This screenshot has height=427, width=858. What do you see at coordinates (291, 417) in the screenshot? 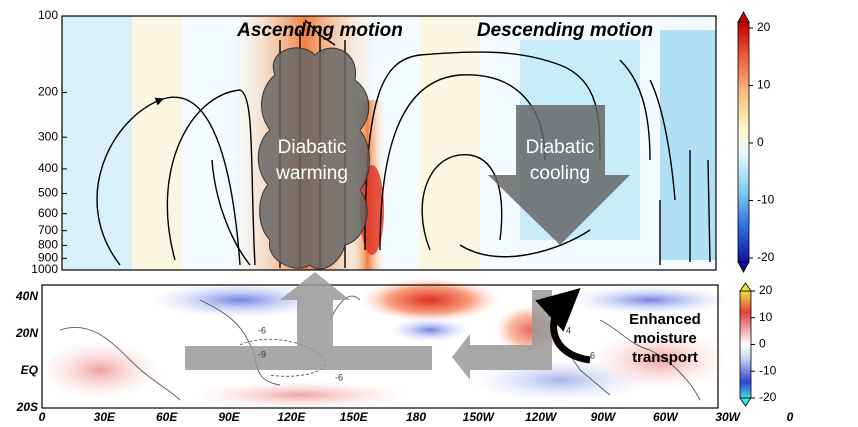
I see `lon-label: 120E` at bounding box center [291, 417].